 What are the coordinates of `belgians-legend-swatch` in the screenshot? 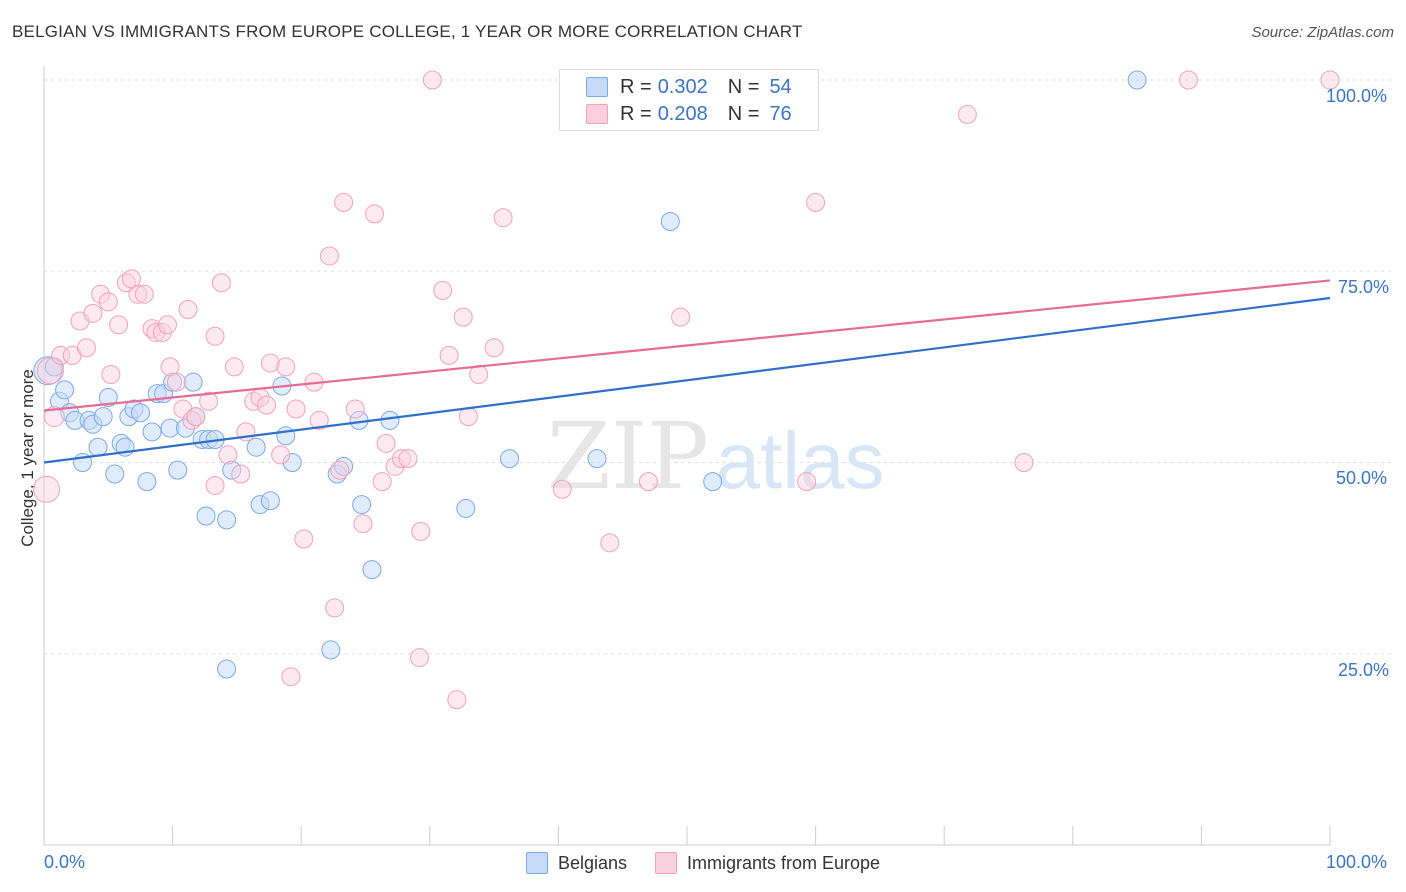 It's located at (536, 863).